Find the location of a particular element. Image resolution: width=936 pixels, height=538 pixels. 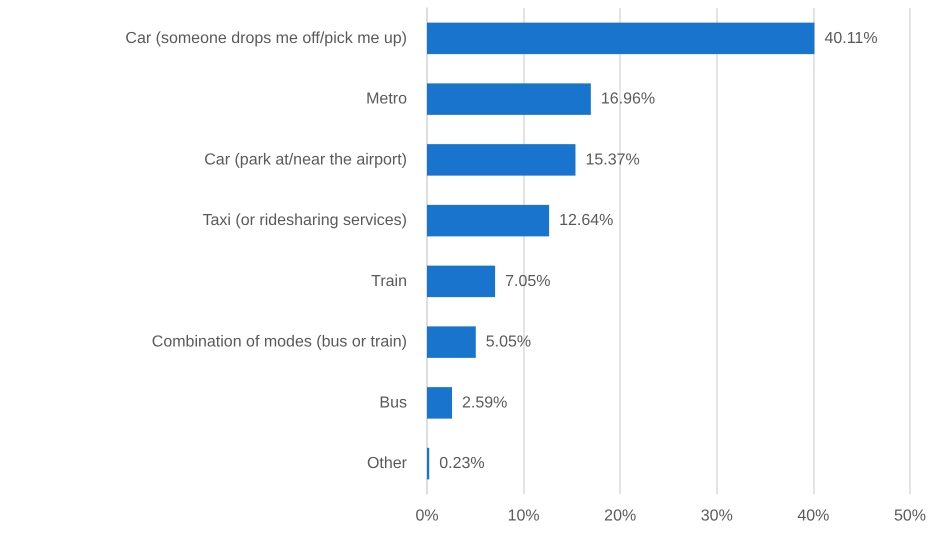

data-label: 16.96% is located at coordinates (628, 99).